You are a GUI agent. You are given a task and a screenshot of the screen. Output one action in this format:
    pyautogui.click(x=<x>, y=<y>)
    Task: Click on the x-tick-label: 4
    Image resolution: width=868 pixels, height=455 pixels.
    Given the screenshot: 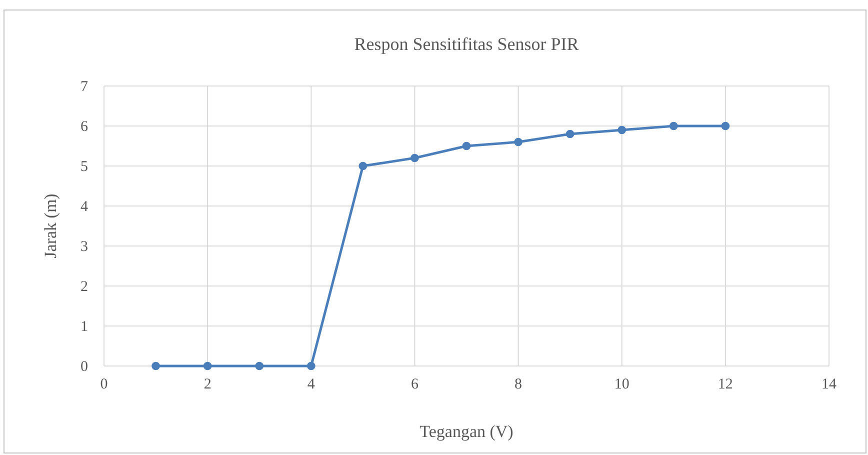 What is the action you would take?
    pyautogui.click(x=311, y=384)
    